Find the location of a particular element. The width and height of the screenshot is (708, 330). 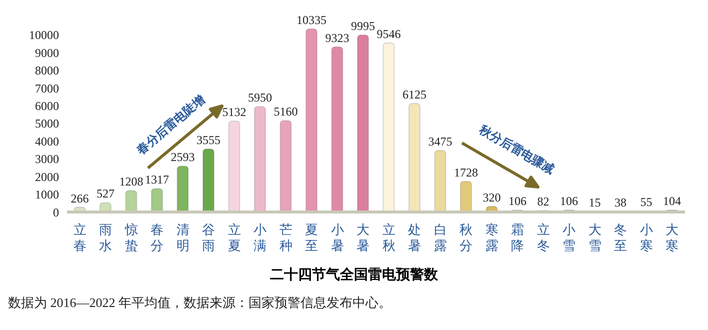

data-label: 5950 is located at coordinates (260, 97).